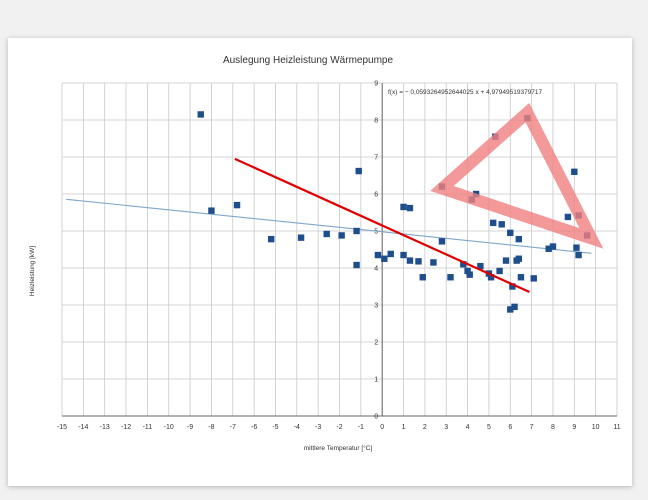 This screenshot has height=500, width=648. Describe the element at coordinates (148, 427) in the screenshot. I see `x-tick-label: -11` at that location.